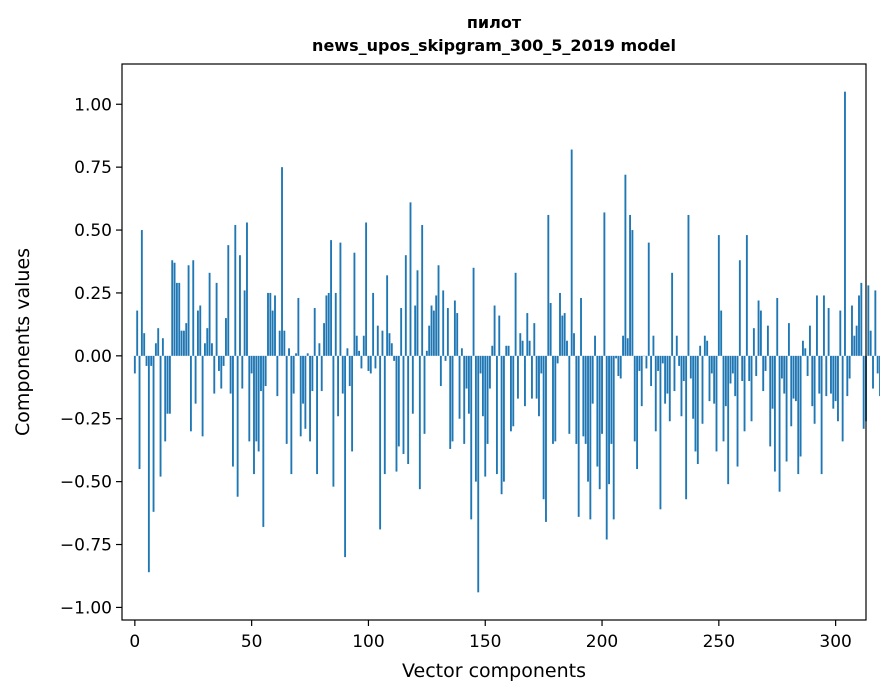  I want to click on y-tick-label: −0.50, so click(86, 483).